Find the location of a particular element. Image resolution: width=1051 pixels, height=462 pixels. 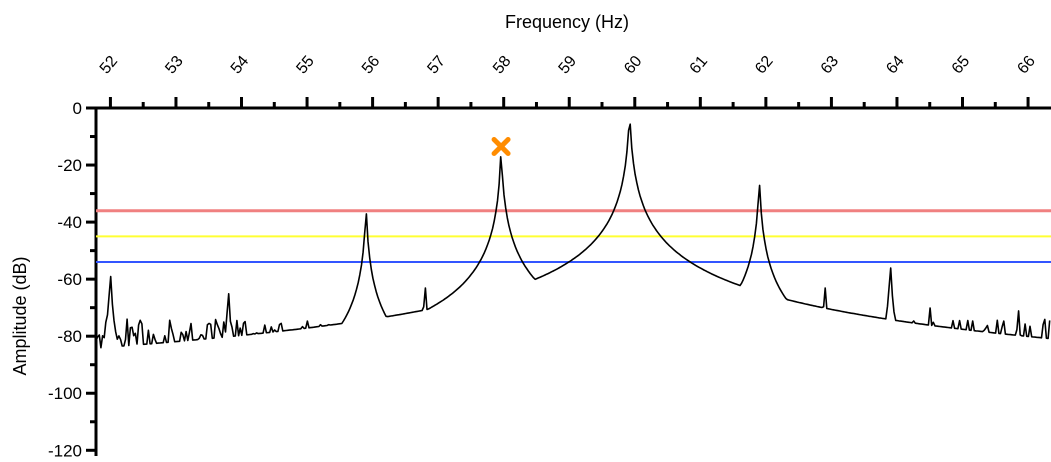

x-tick-label: 54 is located at coordinates (240, 65).